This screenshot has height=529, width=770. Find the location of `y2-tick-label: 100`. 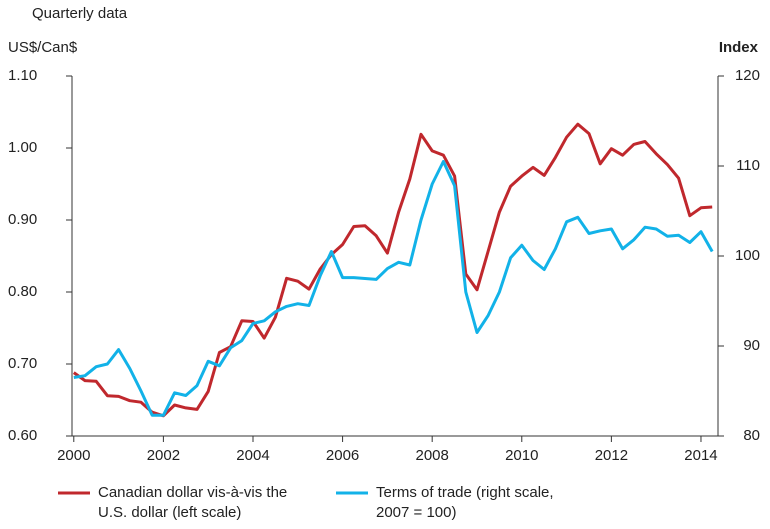

y2-tick-label: 100 is located at coordinates (747, 255).